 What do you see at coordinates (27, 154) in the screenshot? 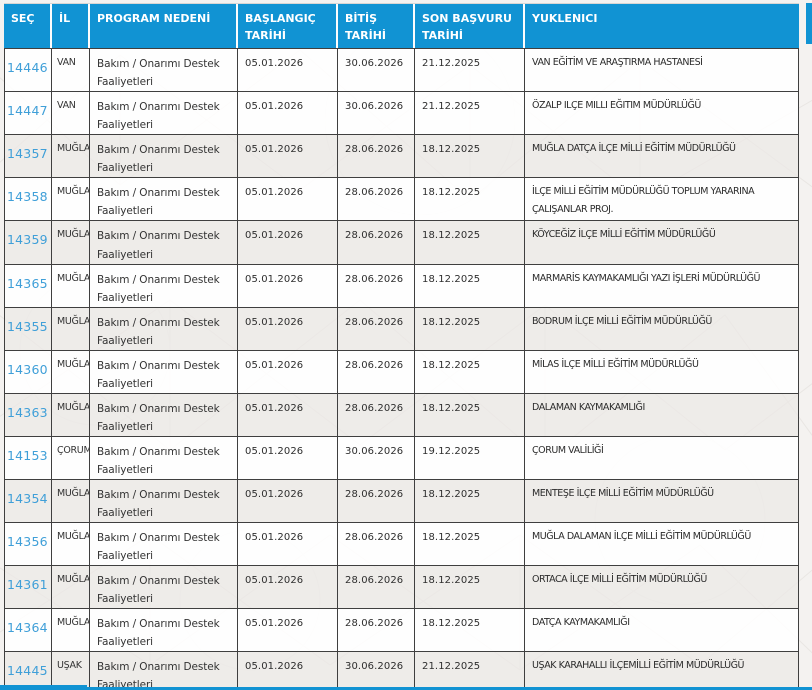
I see `record-link: 14357` at bounding box center [27, 154].